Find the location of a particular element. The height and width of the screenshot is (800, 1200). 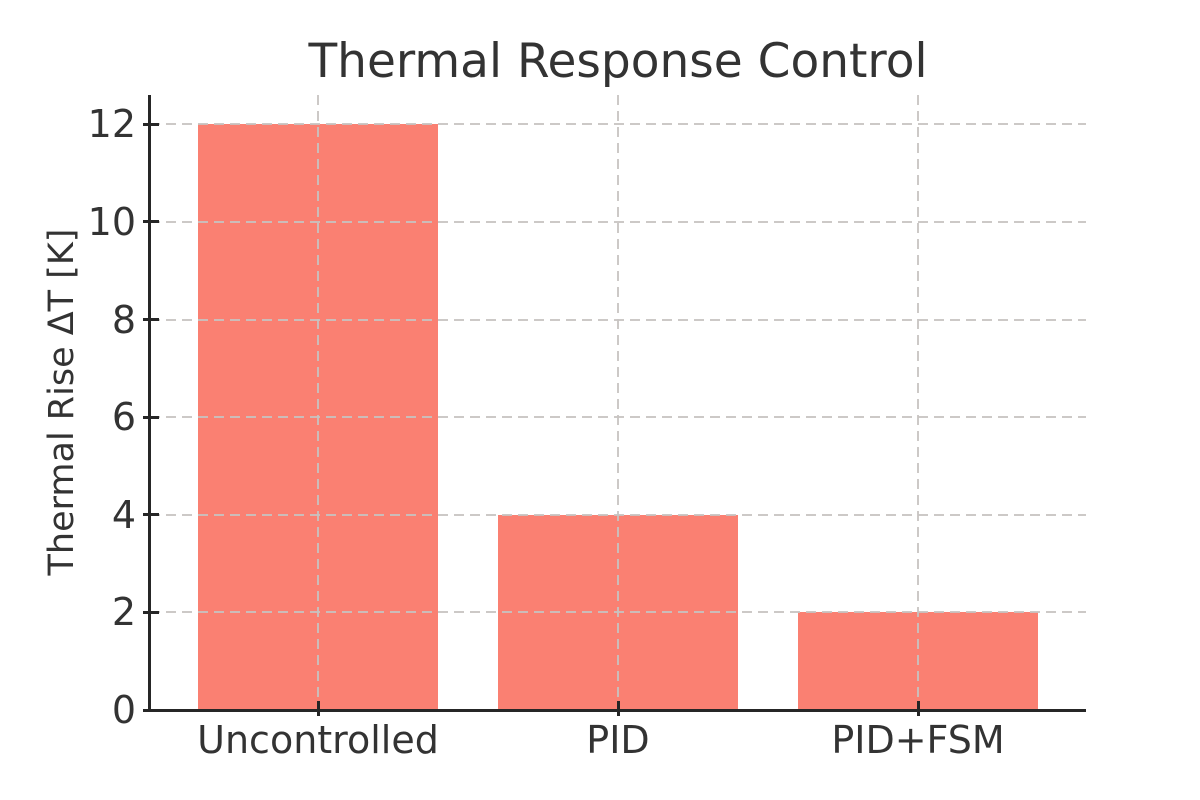

x-tick-label-2: PID is located at coordinates (618, 740).